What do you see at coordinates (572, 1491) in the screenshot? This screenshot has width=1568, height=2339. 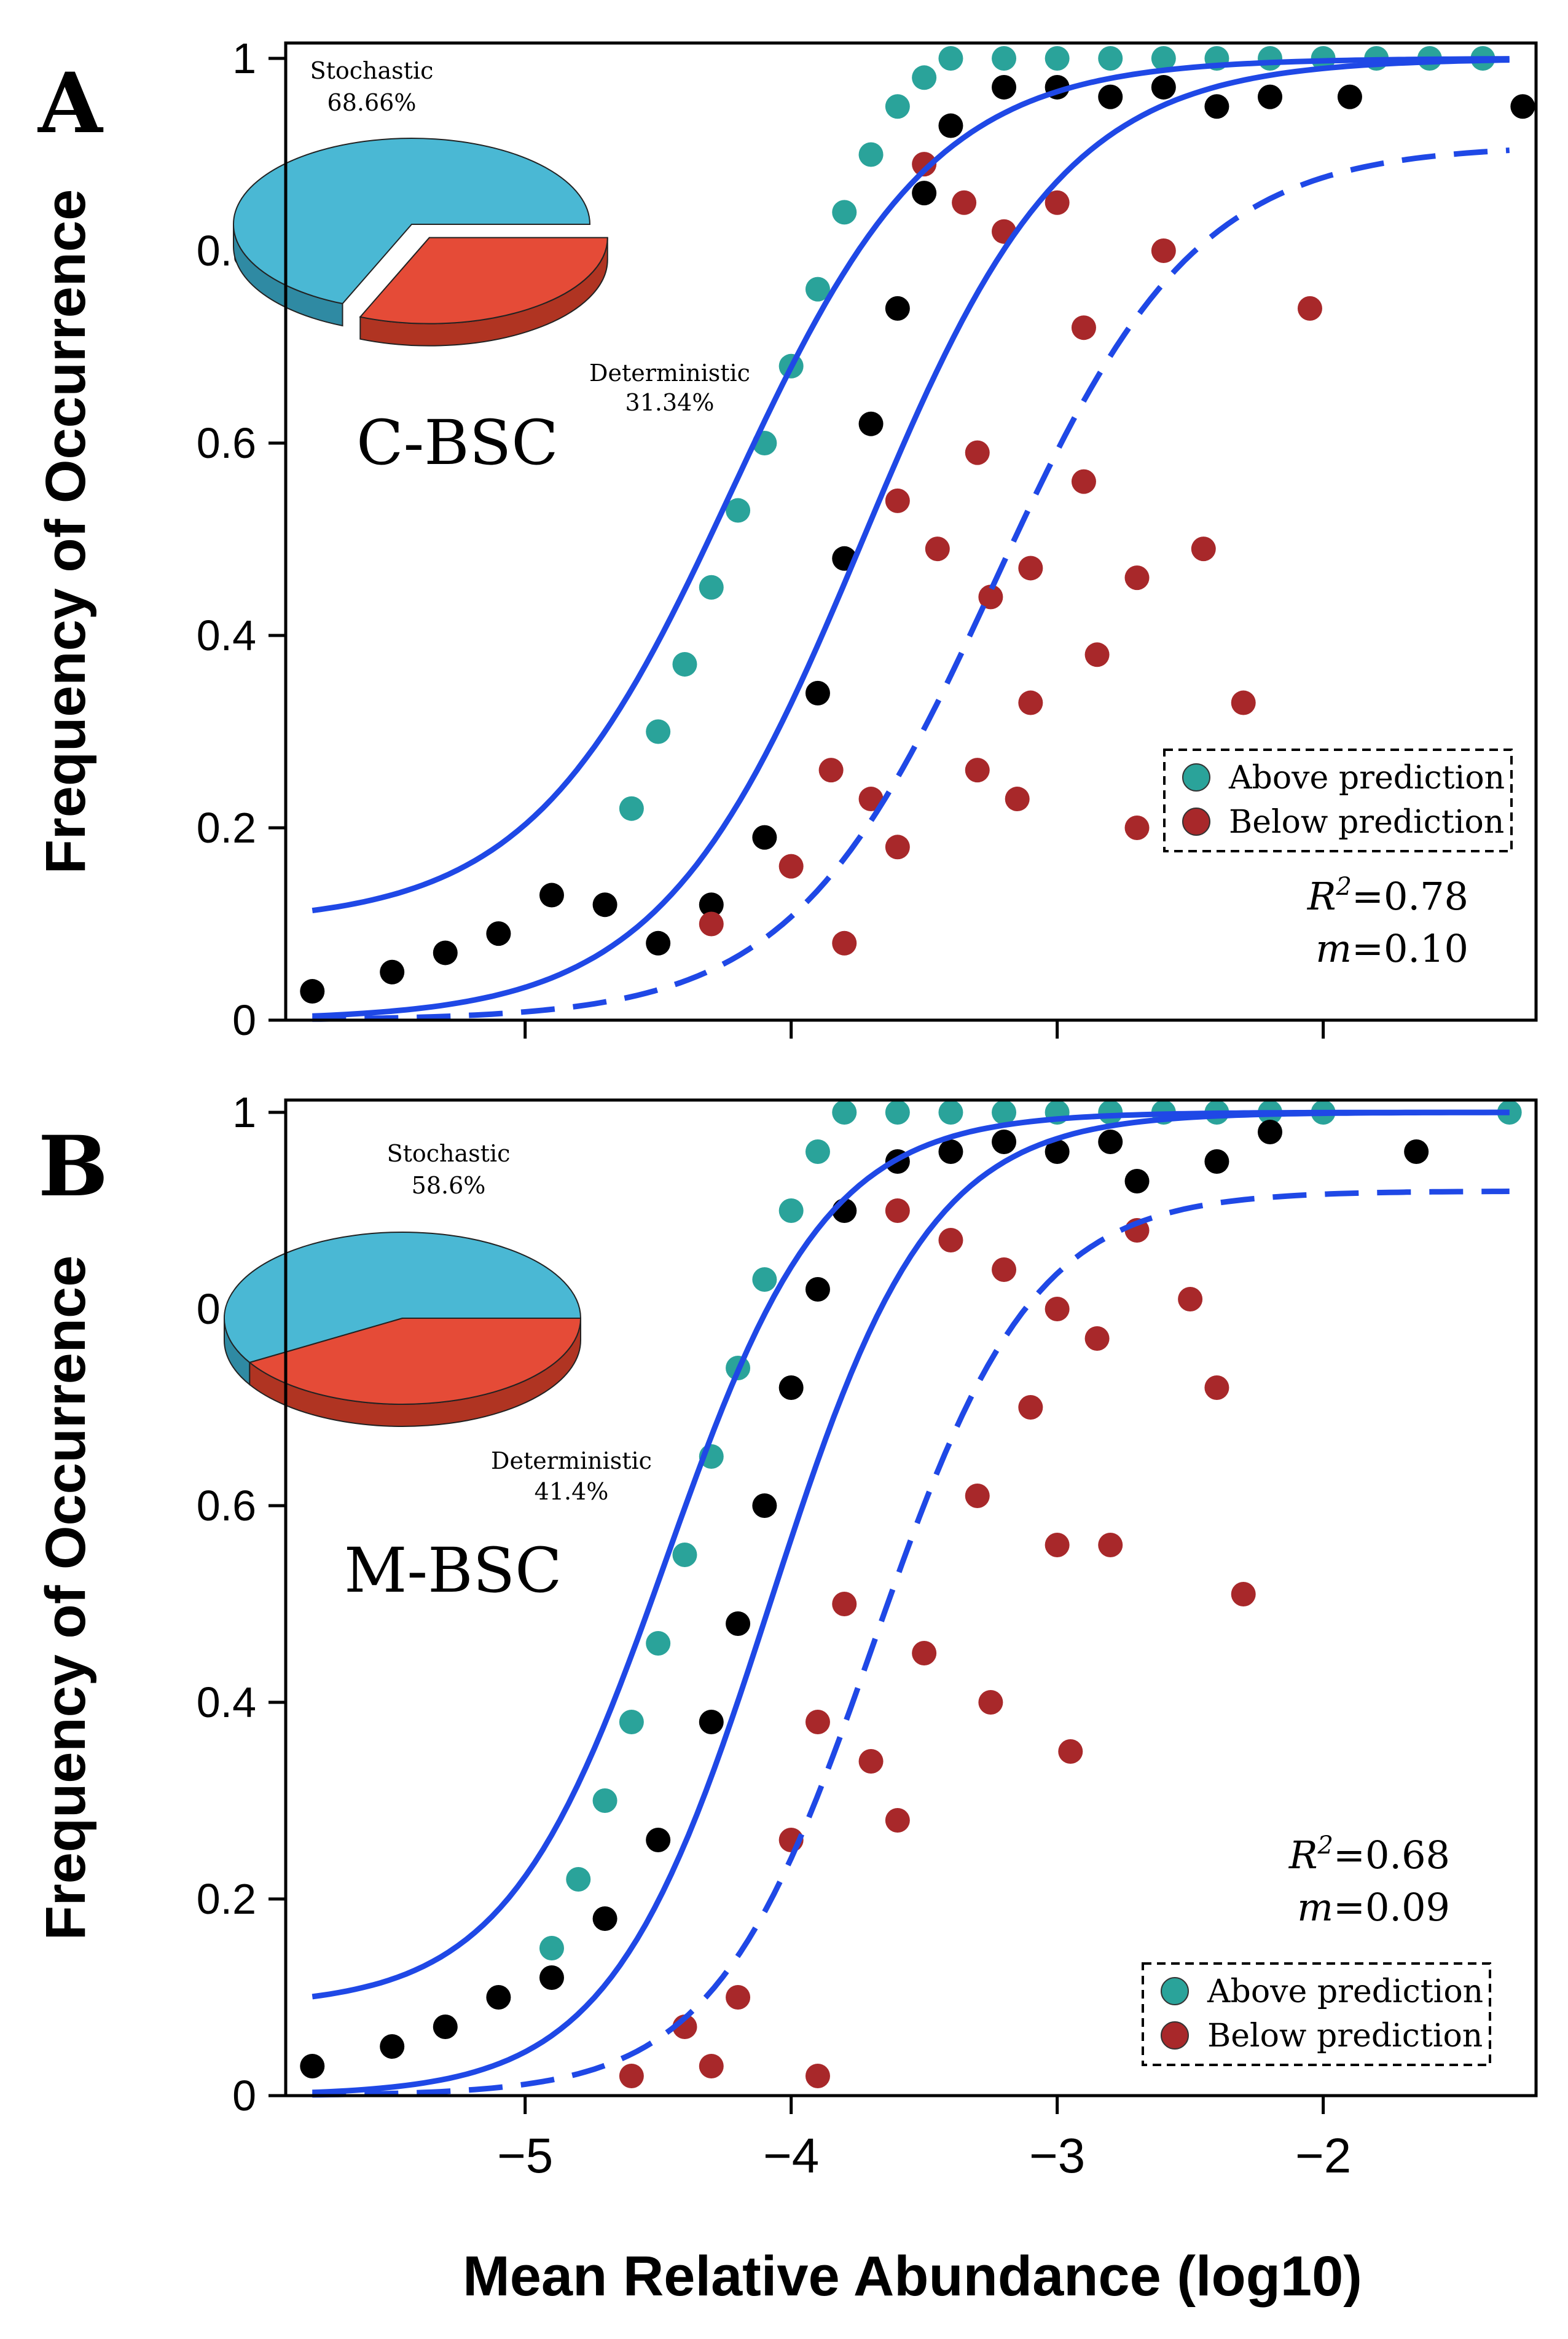 I see `pie-slice-value: 41.4%` at bounding box center [572, 1491].